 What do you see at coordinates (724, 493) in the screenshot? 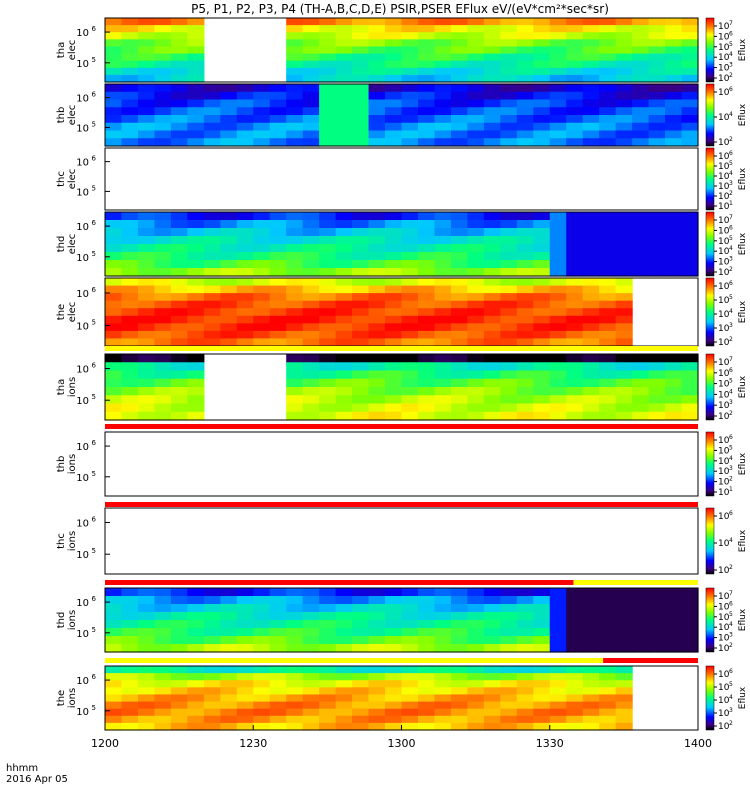
I see `colorbar-tick-label: 10` at bounding box center [724, 493].